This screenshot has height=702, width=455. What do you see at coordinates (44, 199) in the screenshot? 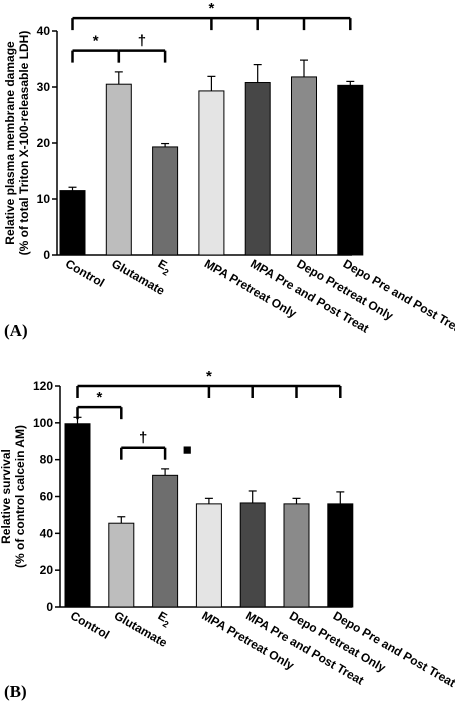
I see `y-tick-label: 10` at bounding box center [44, 199].